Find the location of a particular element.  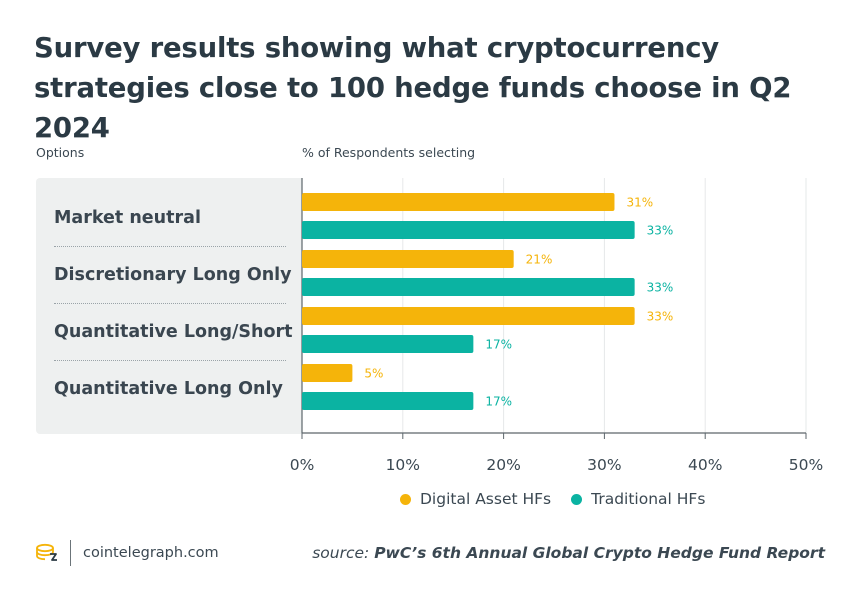

category-label-market-neutral: Market neutral is located at coordinates (127, 218).